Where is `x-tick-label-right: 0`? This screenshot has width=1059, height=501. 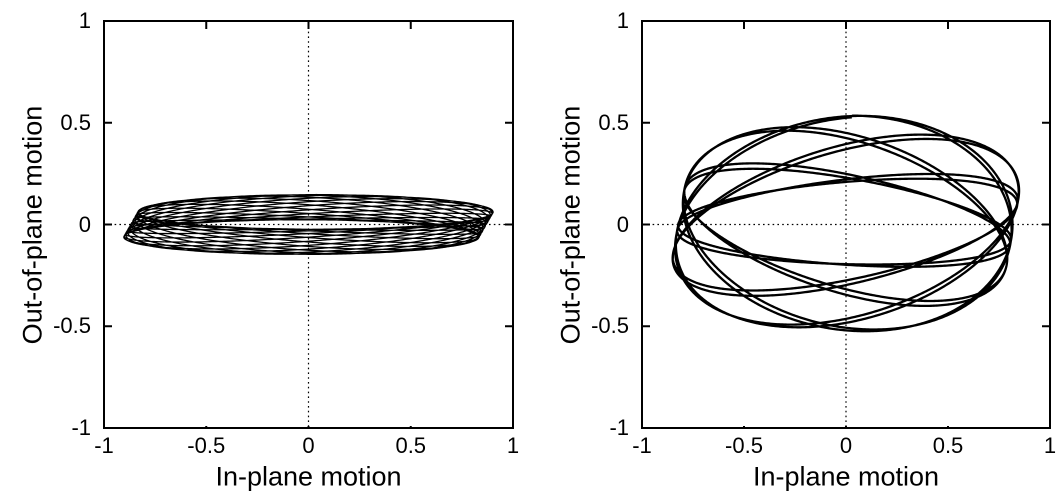
x-tick-label-right: 0 is located at coordinates (846, 445).